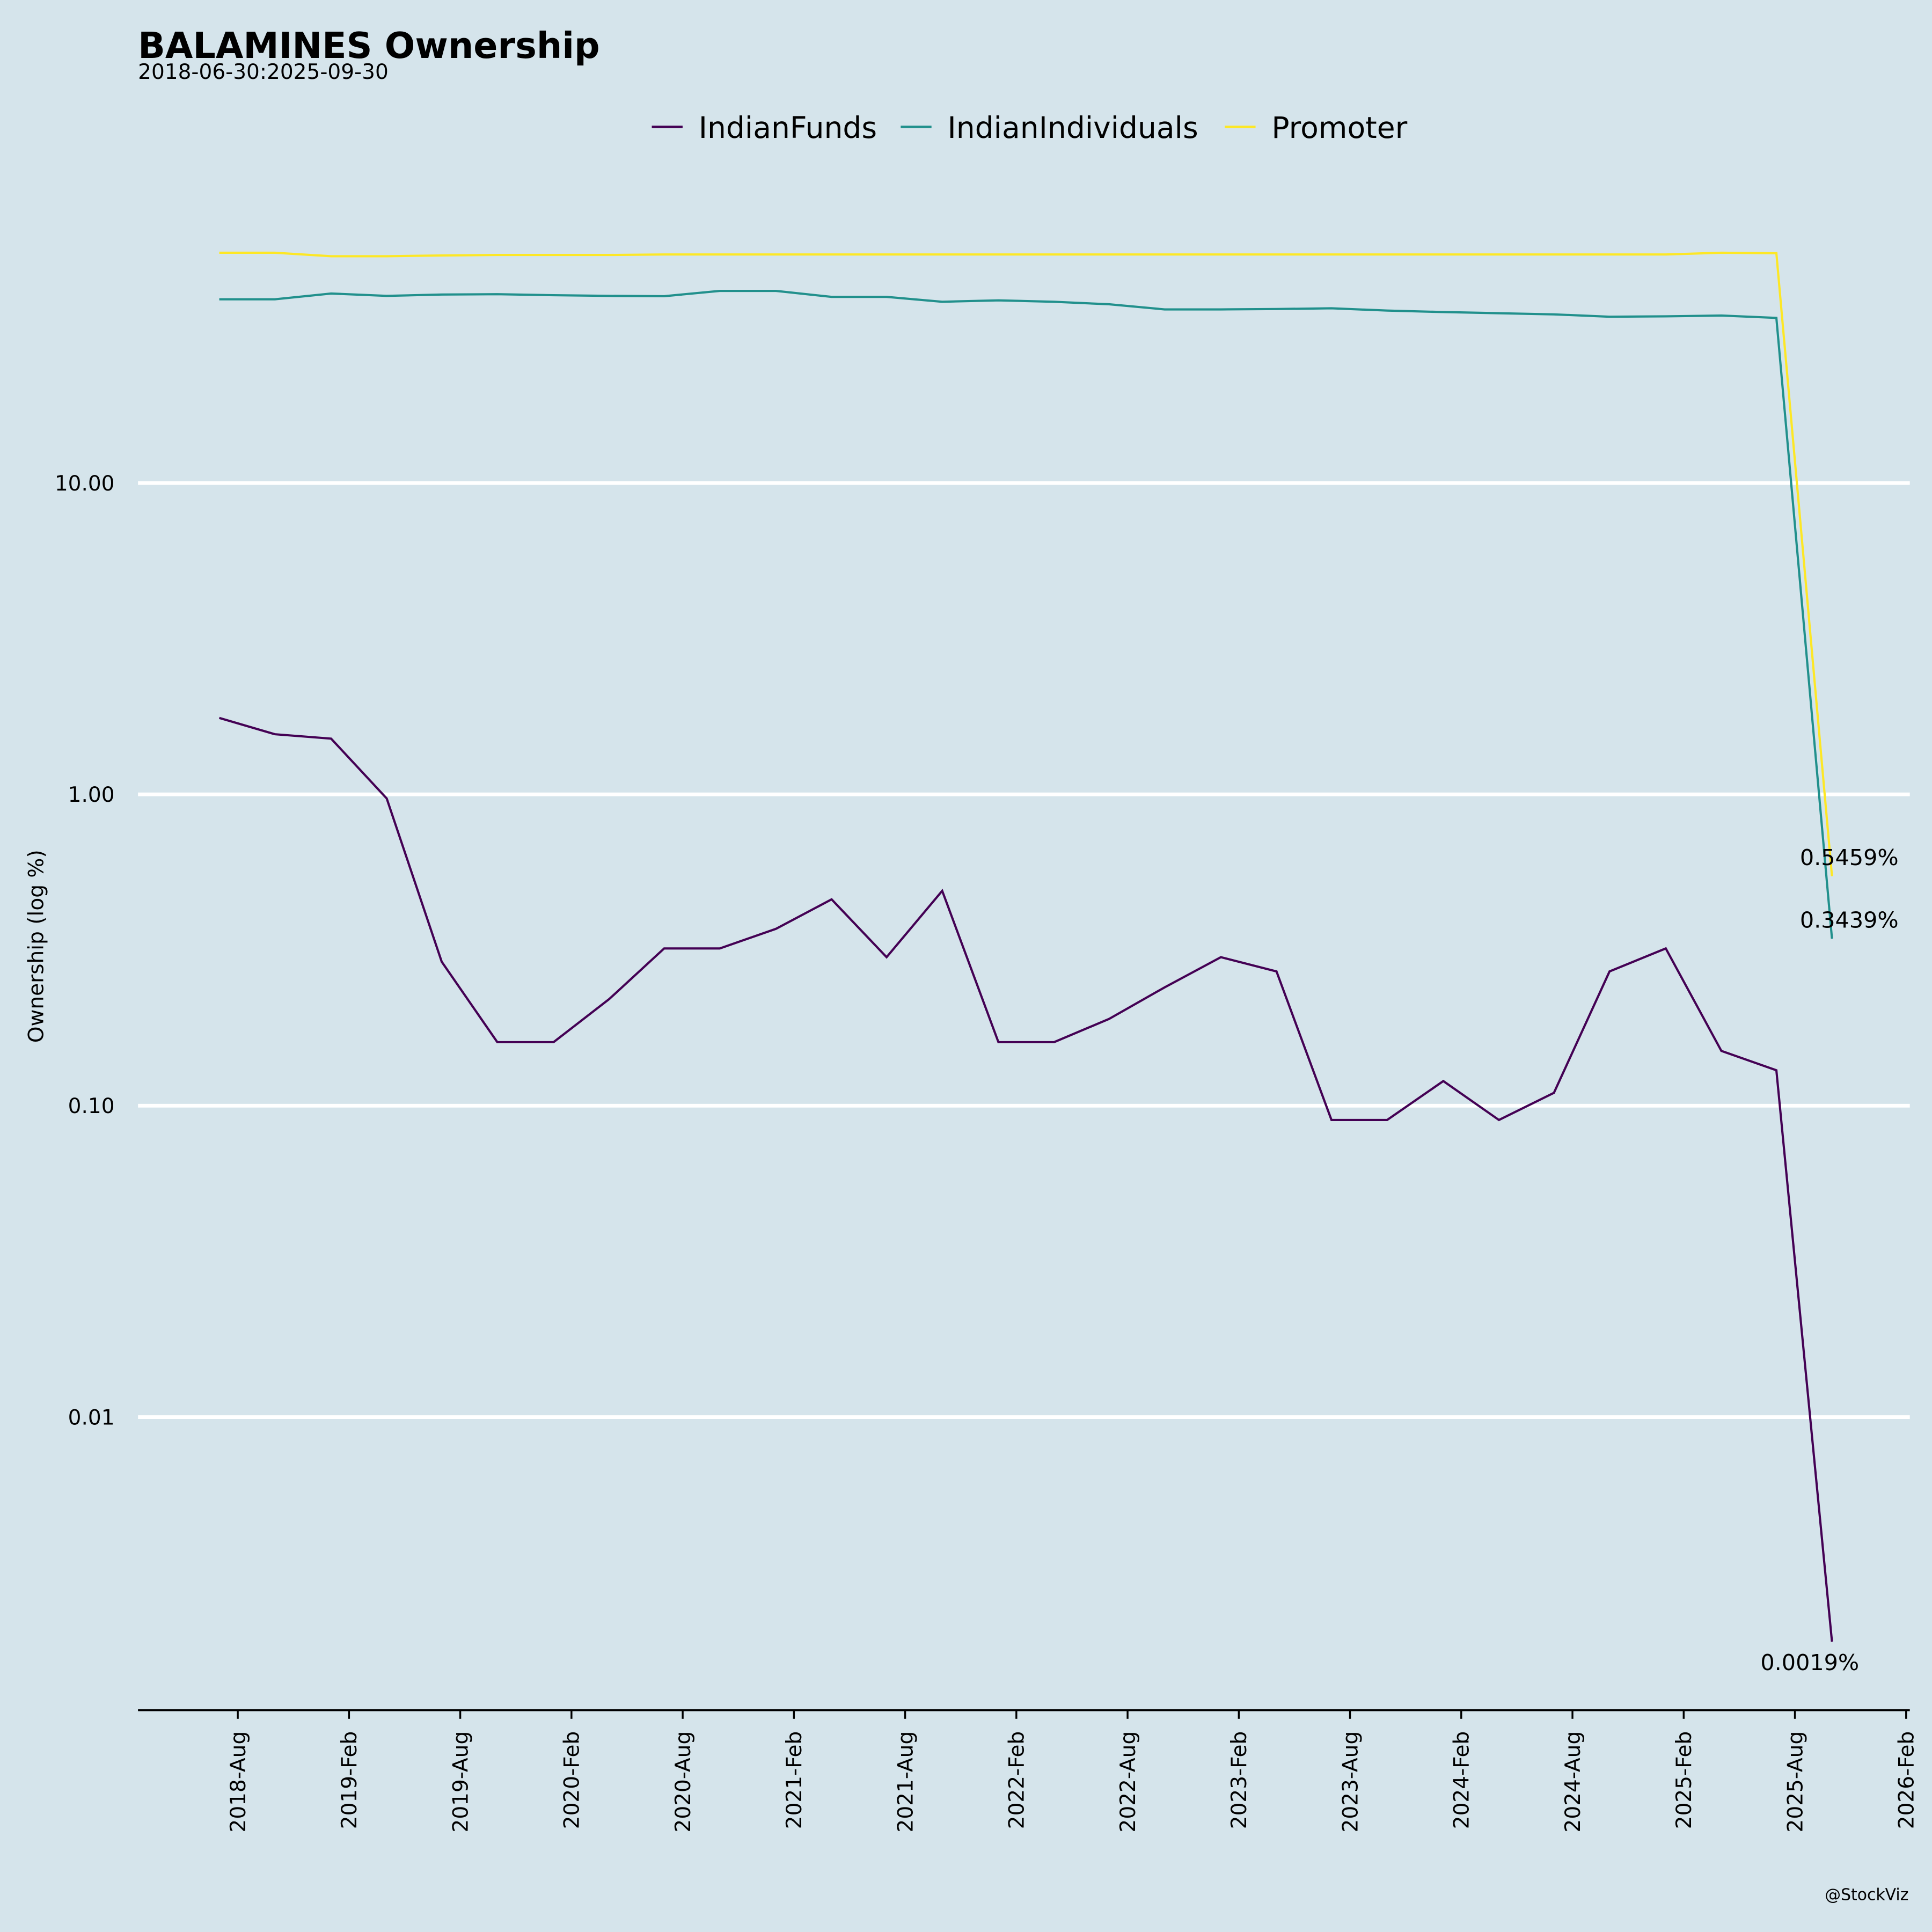  Describe the element at coordinates (1350, 1782) in the screenshot. I see `x-tick-label: 2023-Aug` at that location.